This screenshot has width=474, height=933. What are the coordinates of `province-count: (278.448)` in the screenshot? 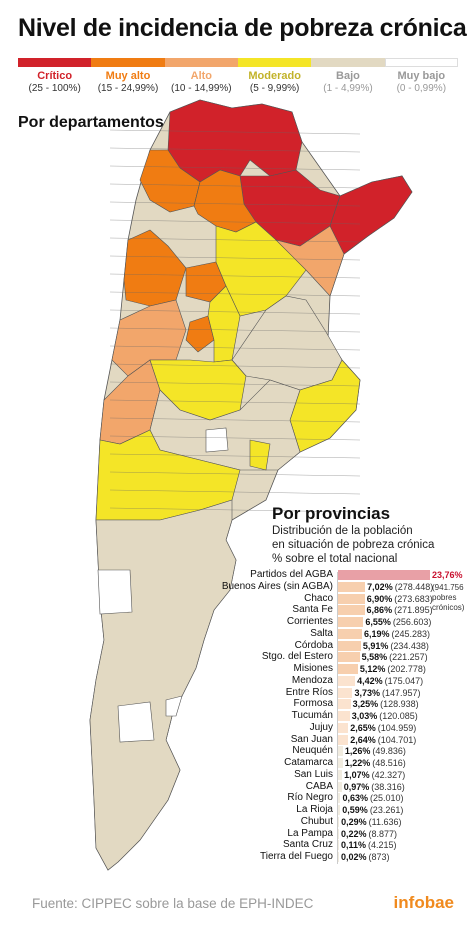 It's located at (414, 586).